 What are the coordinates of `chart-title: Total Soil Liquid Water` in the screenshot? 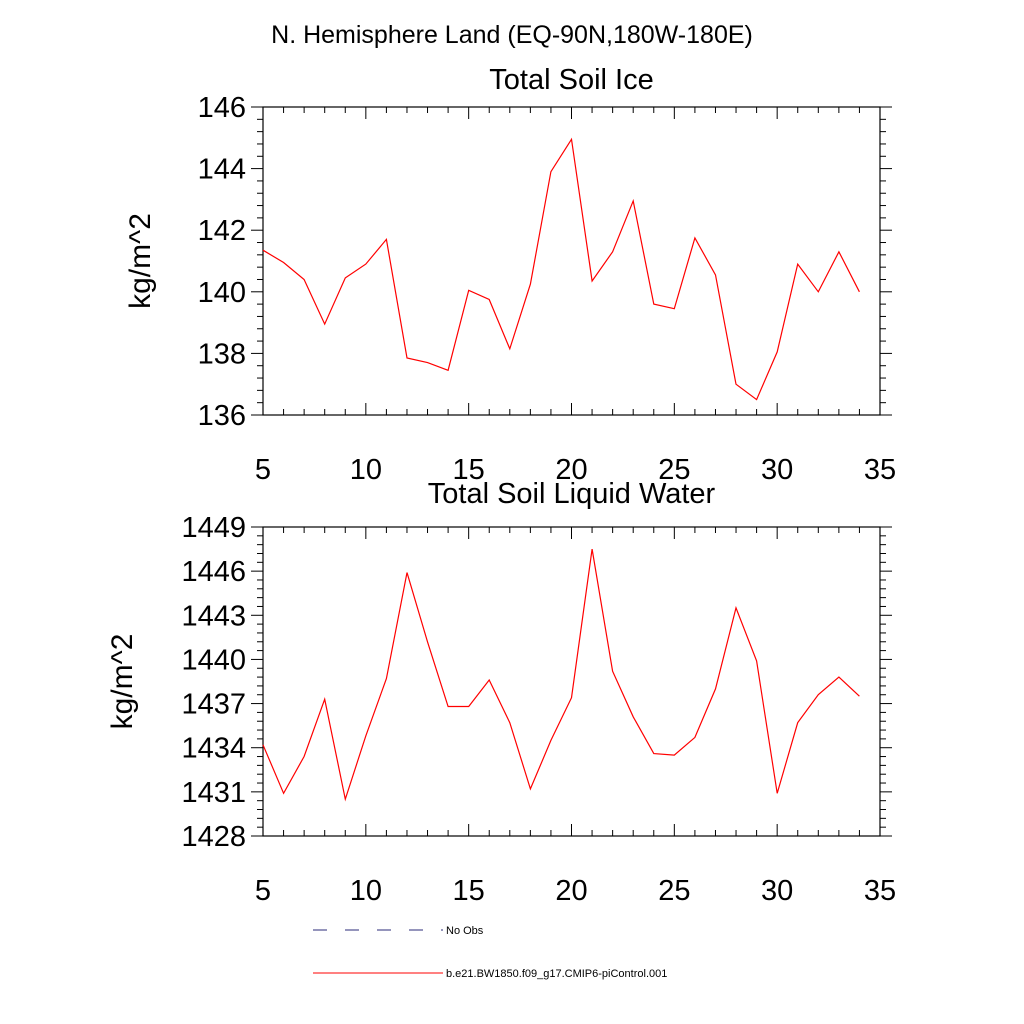 It's located at (572, 494).